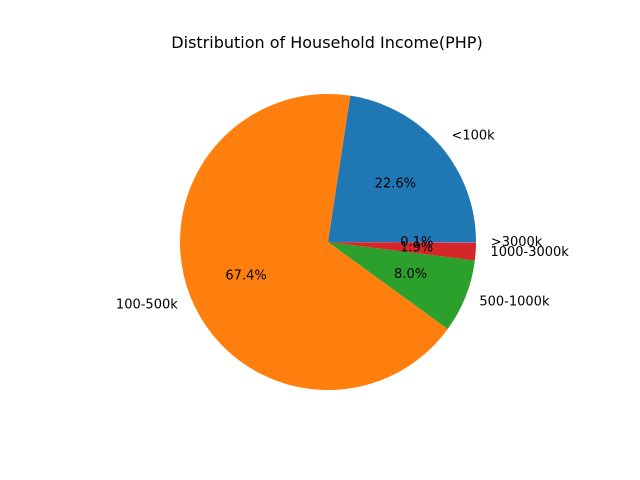 This screenshot has height=480, width=640. I want to click on pie-slice-500-1000k, so click(401, 285).